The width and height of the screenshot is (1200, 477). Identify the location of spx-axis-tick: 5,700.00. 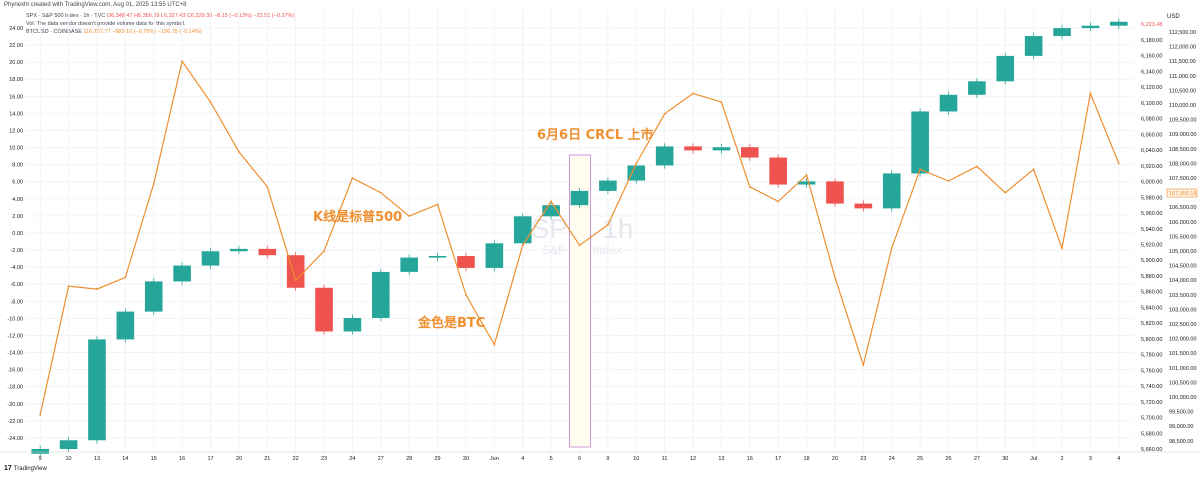
(1151, 419).